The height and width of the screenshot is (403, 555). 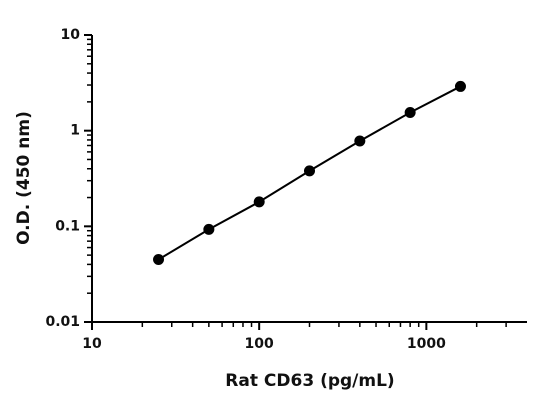 What do you see at coordinates (67, 226) in the screenshot?
I see `y-tick-label: 0.1` at bounding box center [67, 226].